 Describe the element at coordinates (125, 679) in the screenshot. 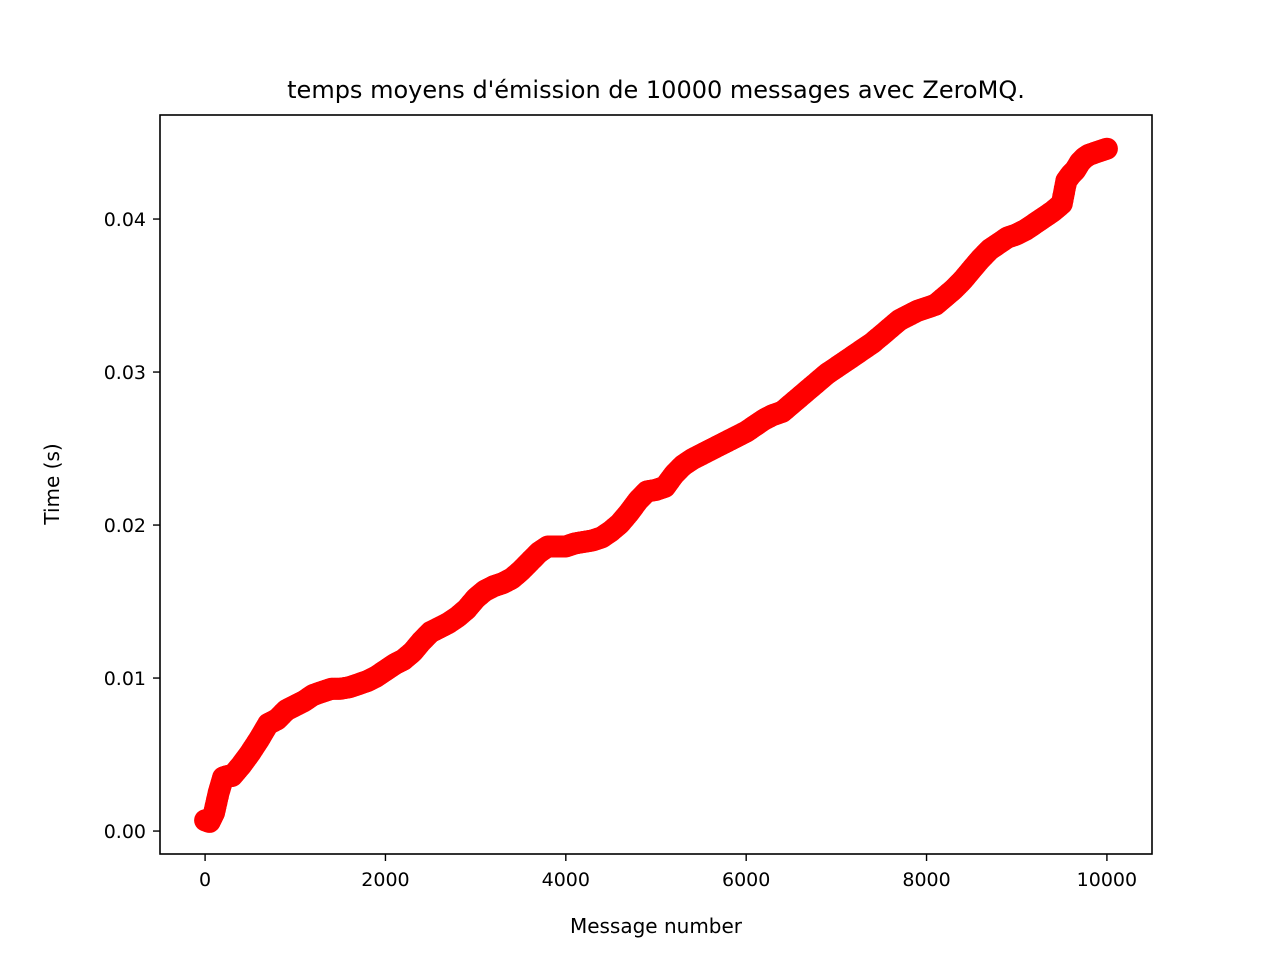

I see `y-tick-label: 0.01` at that location.